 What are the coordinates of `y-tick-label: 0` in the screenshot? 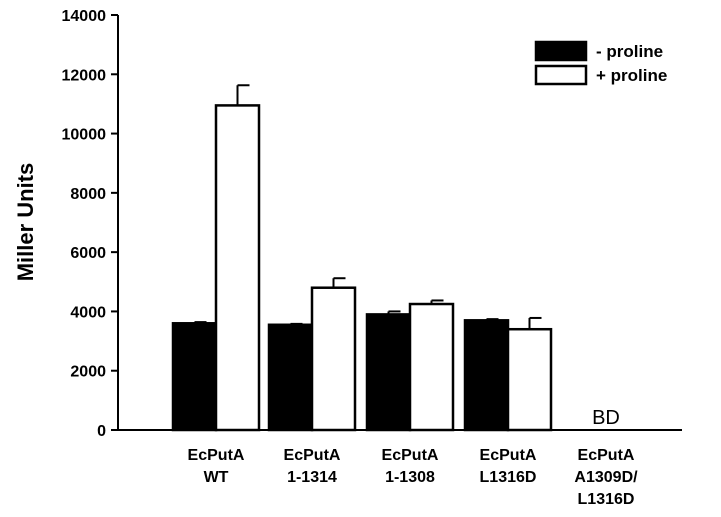 It's located at (101, 431).